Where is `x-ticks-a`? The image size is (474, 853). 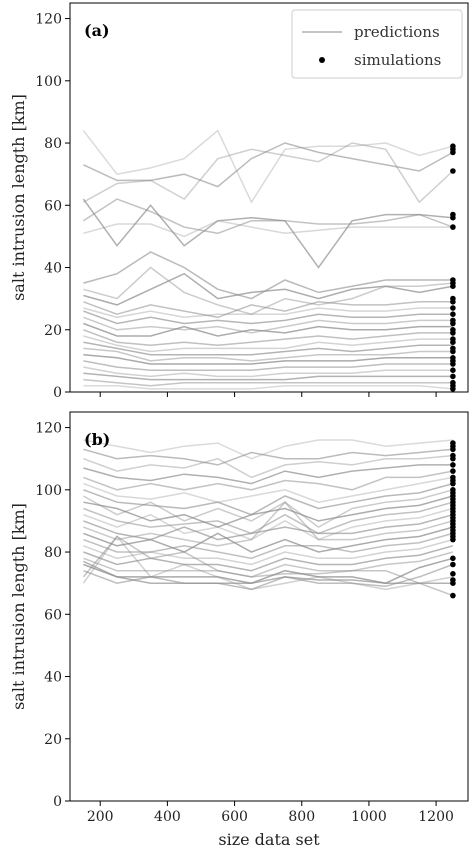 x-ticks-a is located at coordinates (268, 394).